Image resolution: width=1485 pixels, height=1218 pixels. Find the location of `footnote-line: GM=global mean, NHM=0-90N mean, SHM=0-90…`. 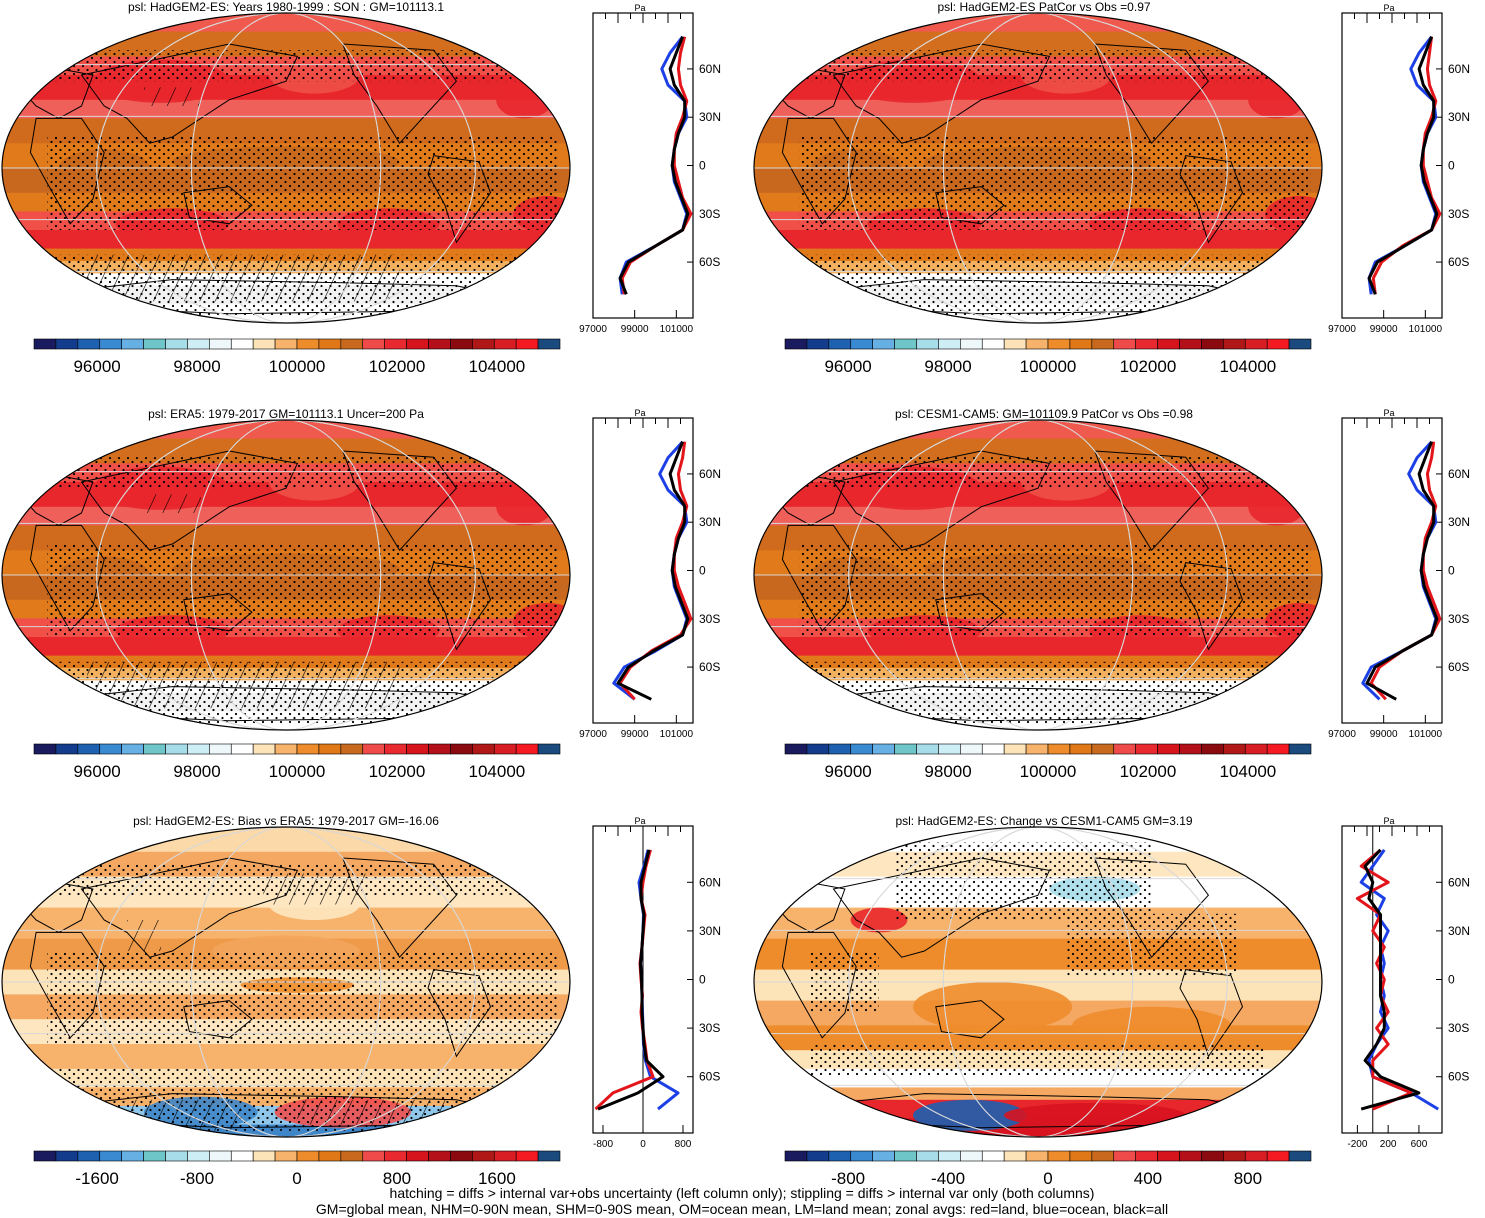

footnote-line: GM=global mean, NHM=0-90N mean, SHM=0-90… is located at coordinates (742, 1209).